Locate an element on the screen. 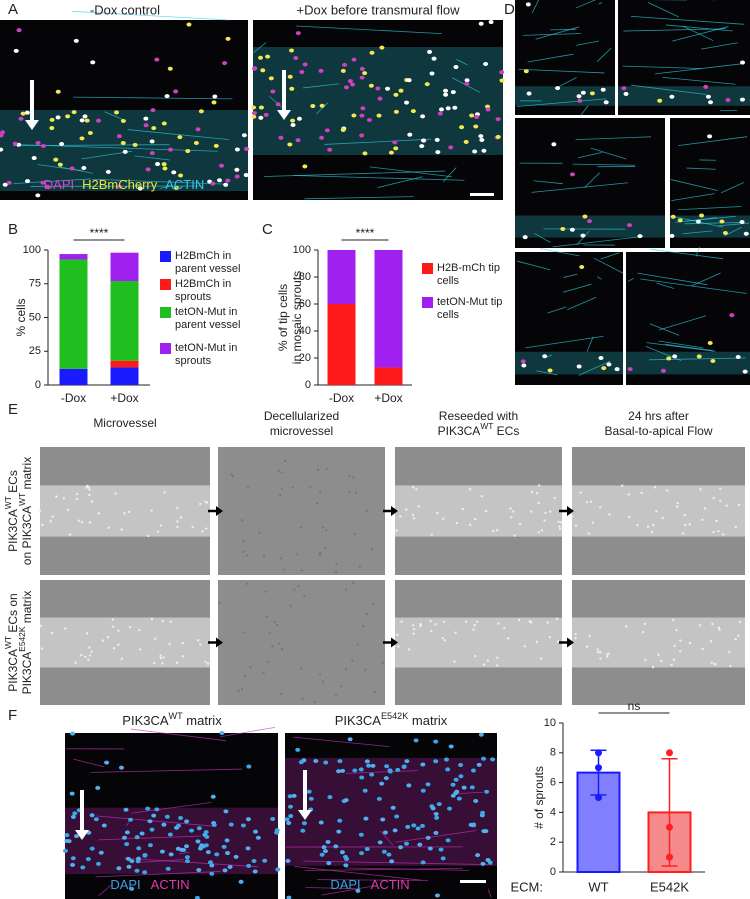 This screenshot has height=899, width=750. x-axis-label: ECM: is located at coordinates (527, 886).